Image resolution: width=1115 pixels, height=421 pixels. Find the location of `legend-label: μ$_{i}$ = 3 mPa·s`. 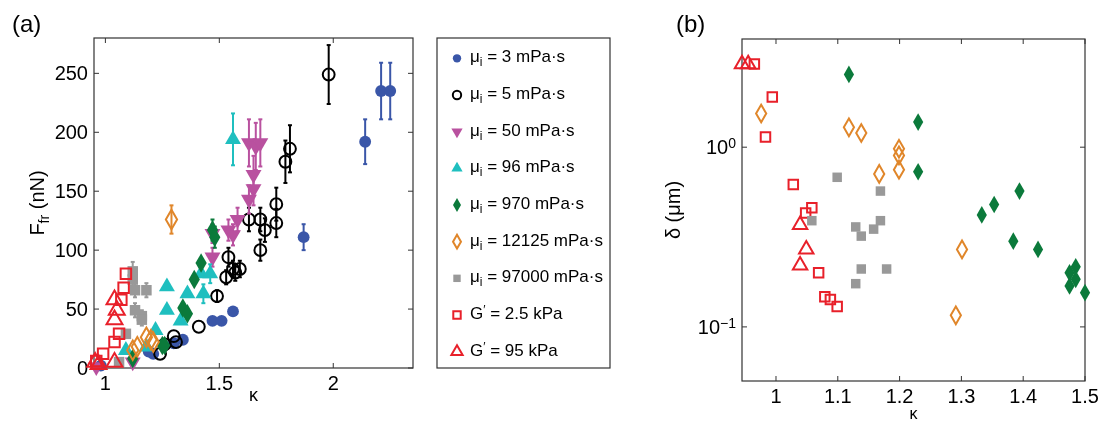

legend-label: μ$_{i}$ = 3 mPa·s is located at coordinates (518, 58).